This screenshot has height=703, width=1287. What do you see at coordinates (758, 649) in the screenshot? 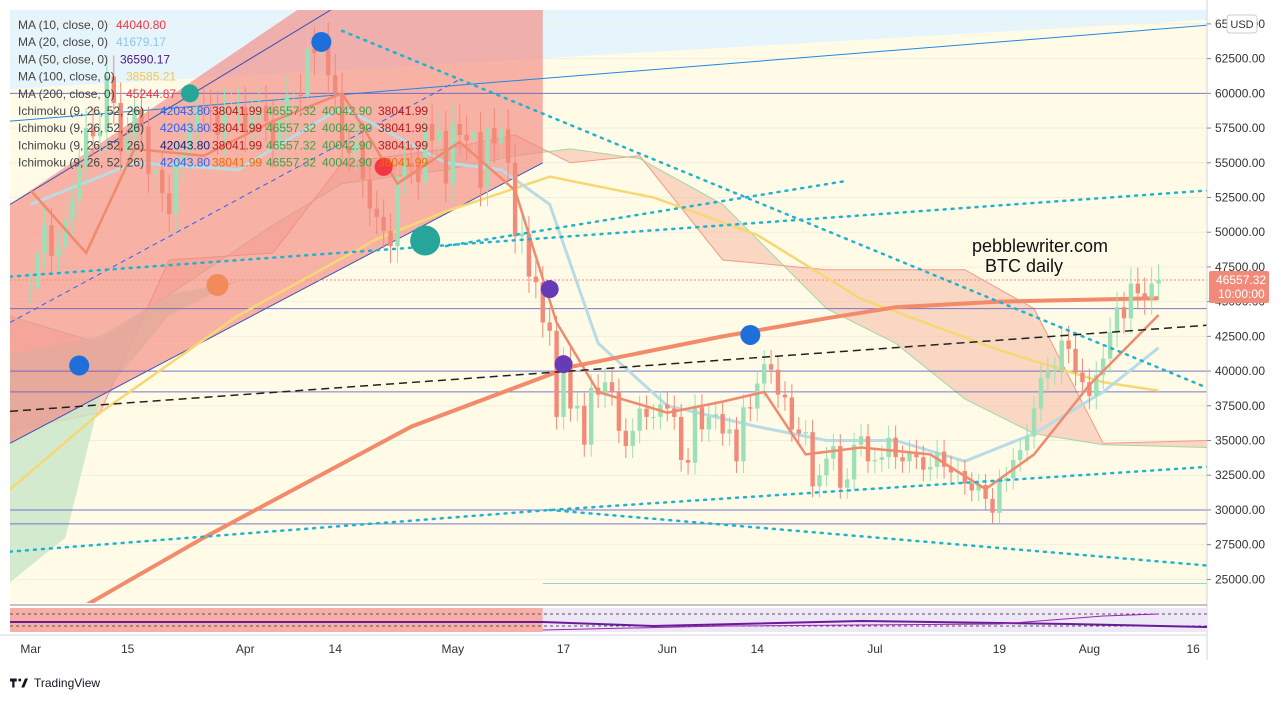
I see `time-tick-label: 14` at bounding box center [758, 649].